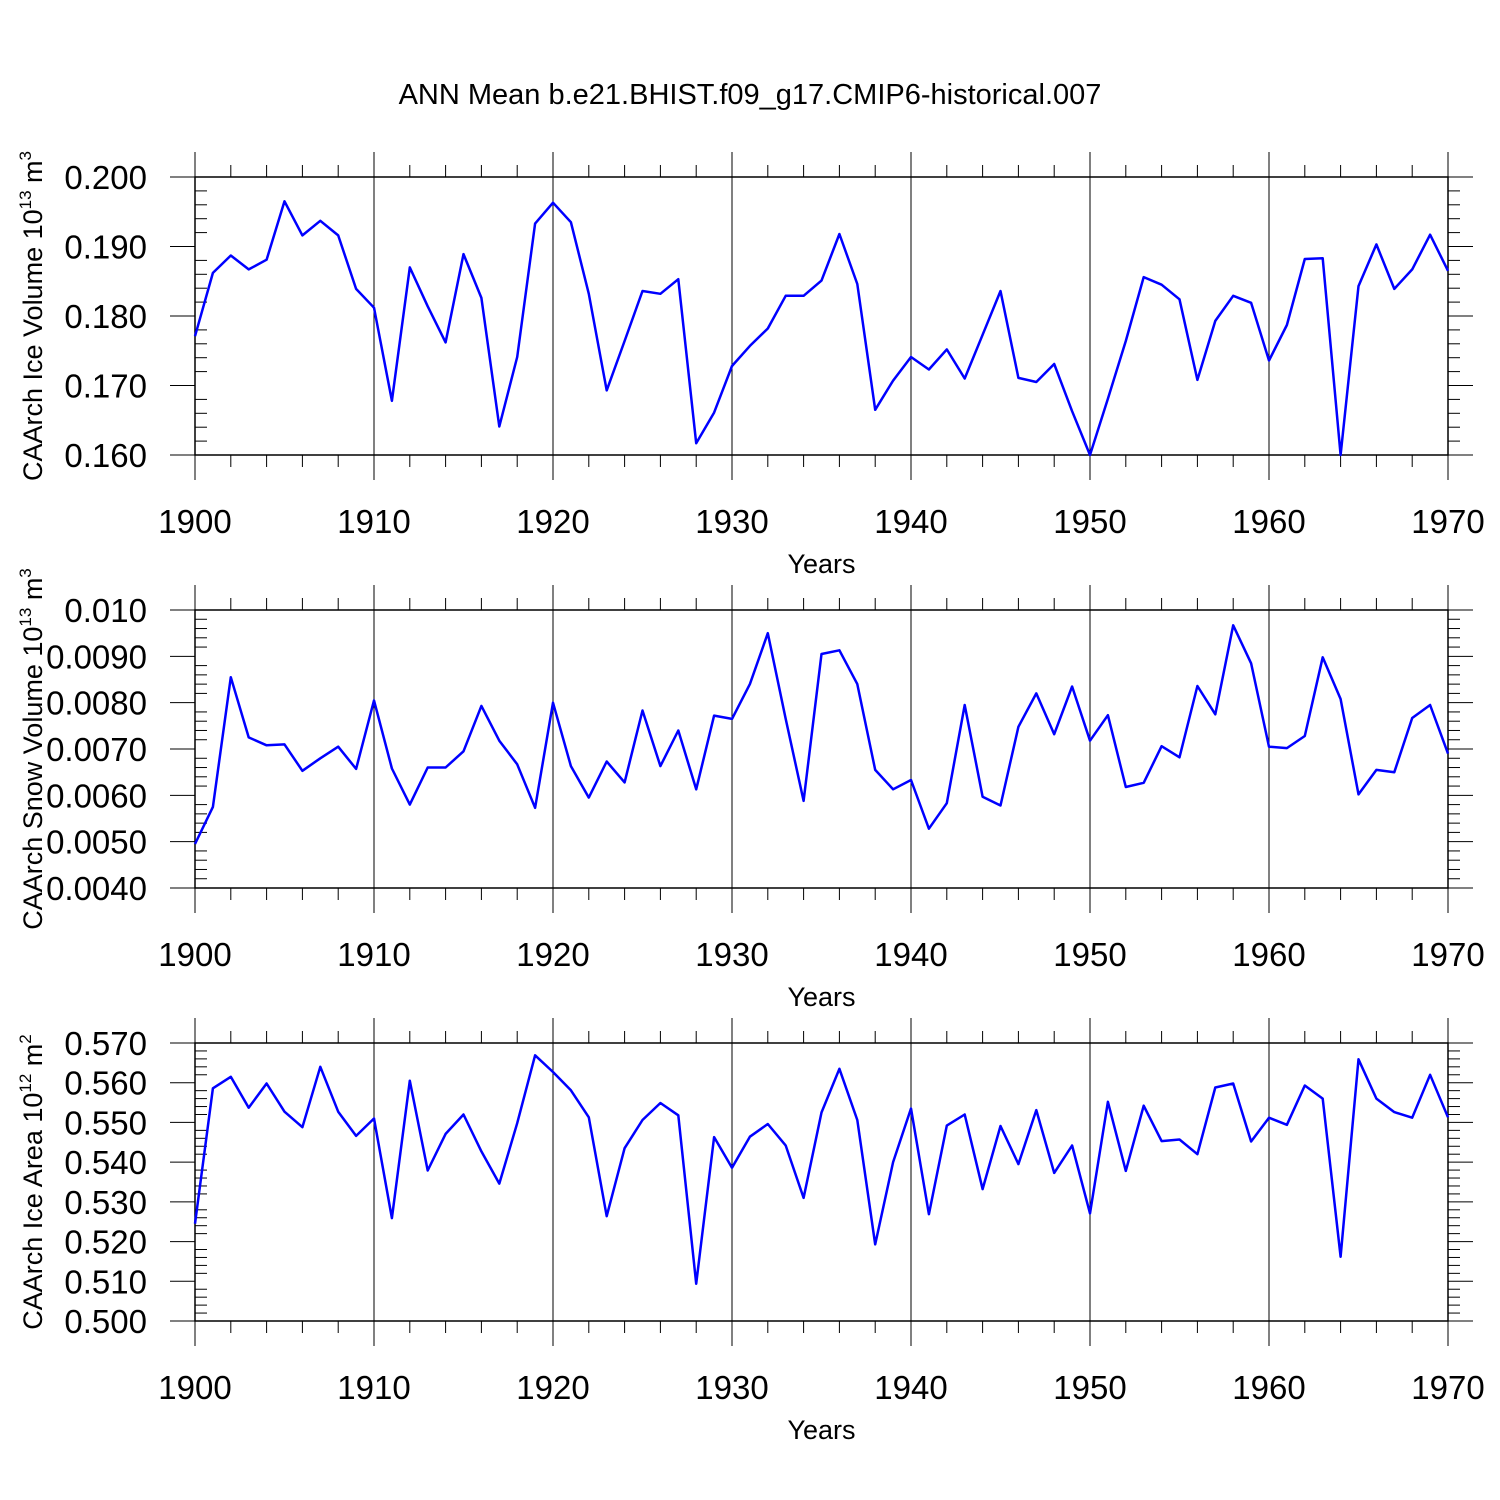  What do you see at coordinates (96, 842) in the screenshot?
I see `y-tick-label: 0.0050` at bounding box center [96, 842].